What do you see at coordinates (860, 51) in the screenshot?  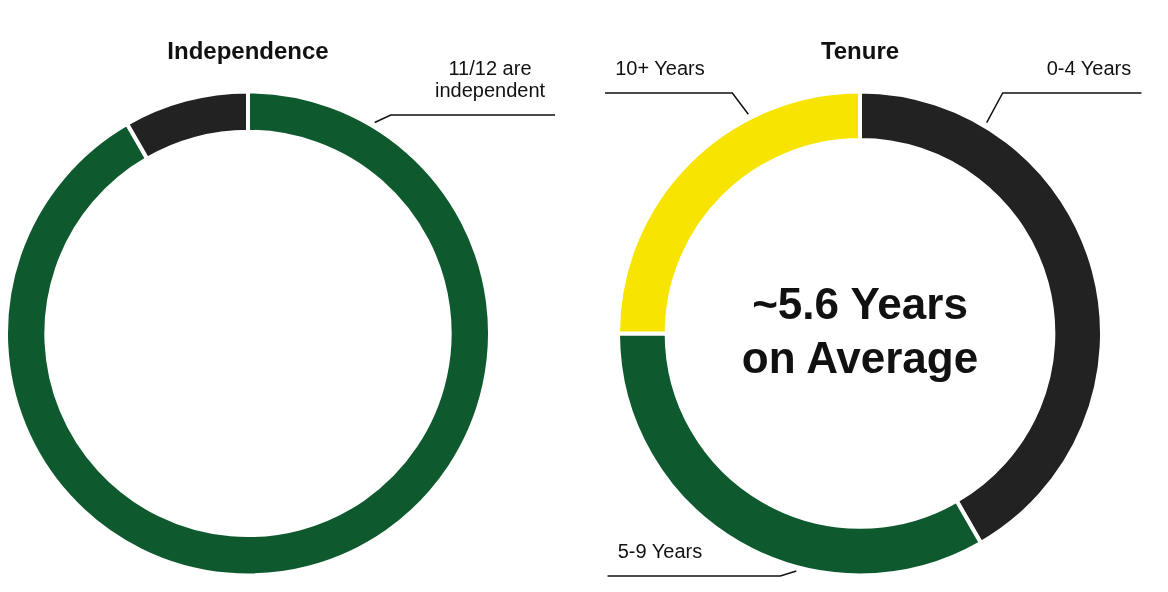 I see `chart-title: Tenure` at bounding box center [860, 51].